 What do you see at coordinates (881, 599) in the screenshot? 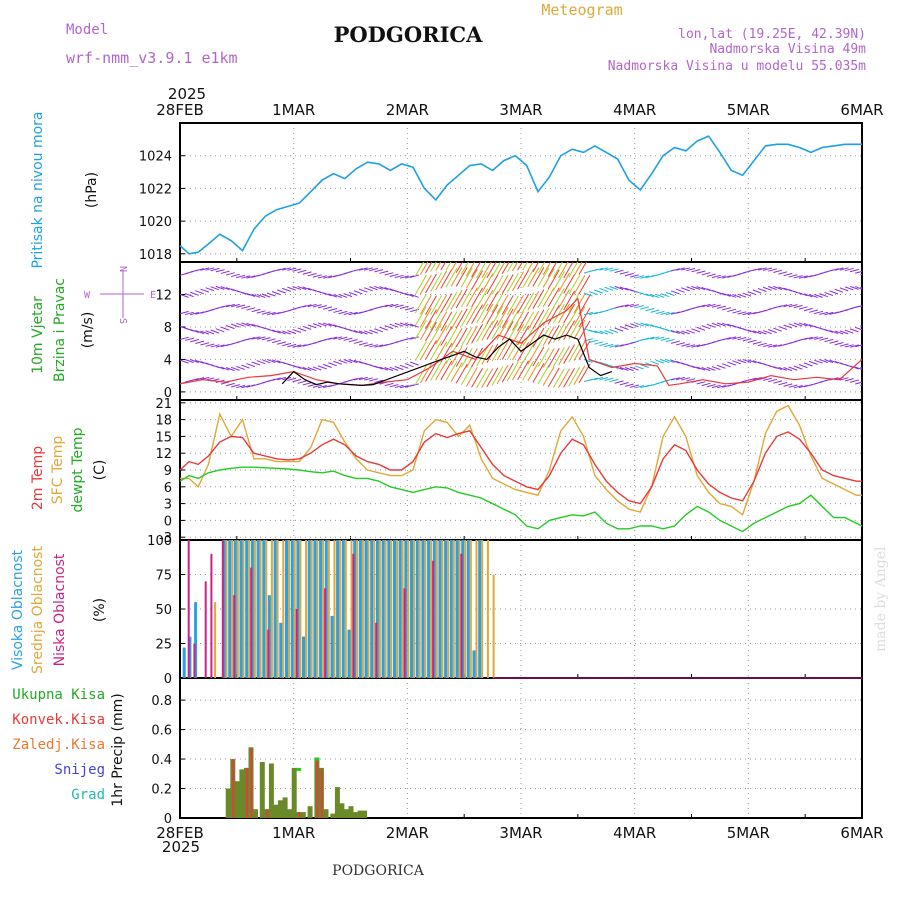
I see `credit-label: made by Angel` at bounding box center [881, 599].